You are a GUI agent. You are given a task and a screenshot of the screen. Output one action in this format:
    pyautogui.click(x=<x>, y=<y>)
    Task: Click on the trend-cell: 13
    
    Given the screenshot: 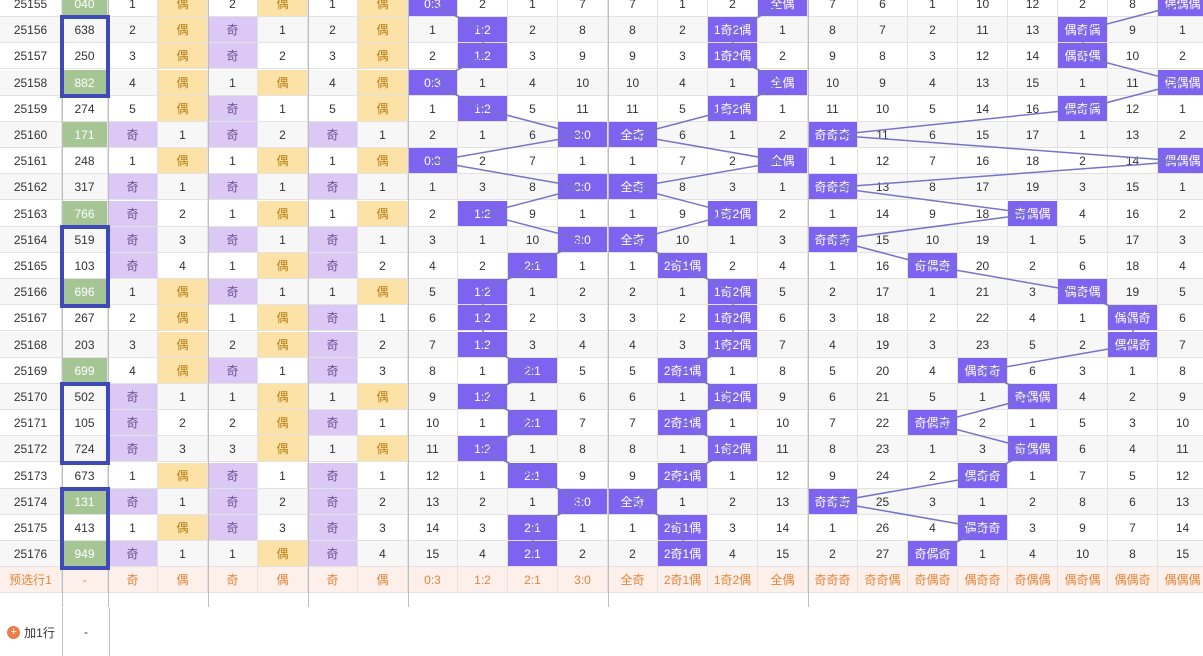 What is the action you would take?
    pyautogui.click(x=433, y=502)
    